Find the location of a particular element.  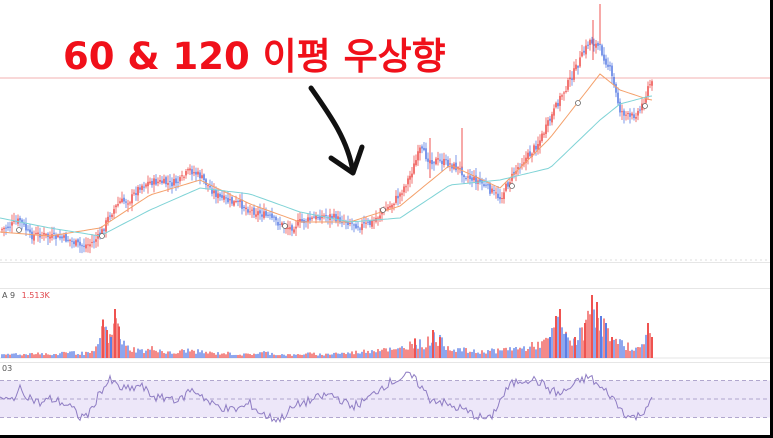

annotation-arrow is located at coordinates (336, 130).